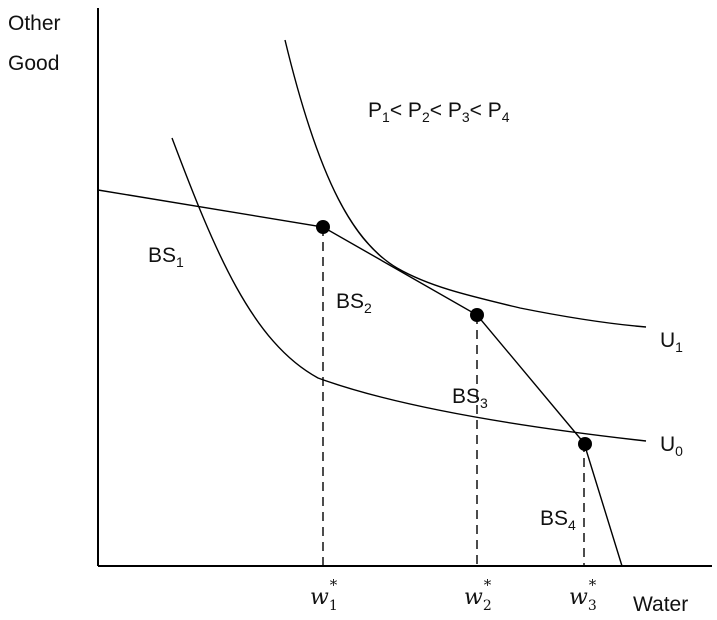 This screenshot has width=717, height=620. I want to click on quantity-label-w2: w2*, so click(478, 595).